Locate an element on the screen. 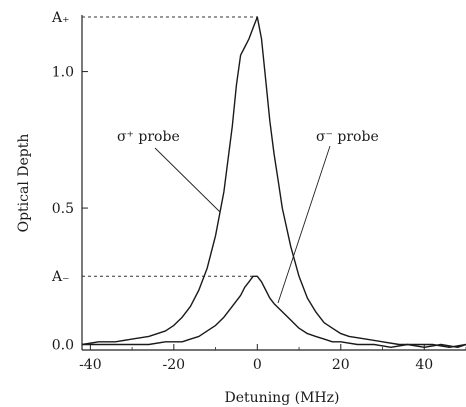 This screenshot has width=466, height=407. x-tick-label: 20 is located at coordinates (341, 365).